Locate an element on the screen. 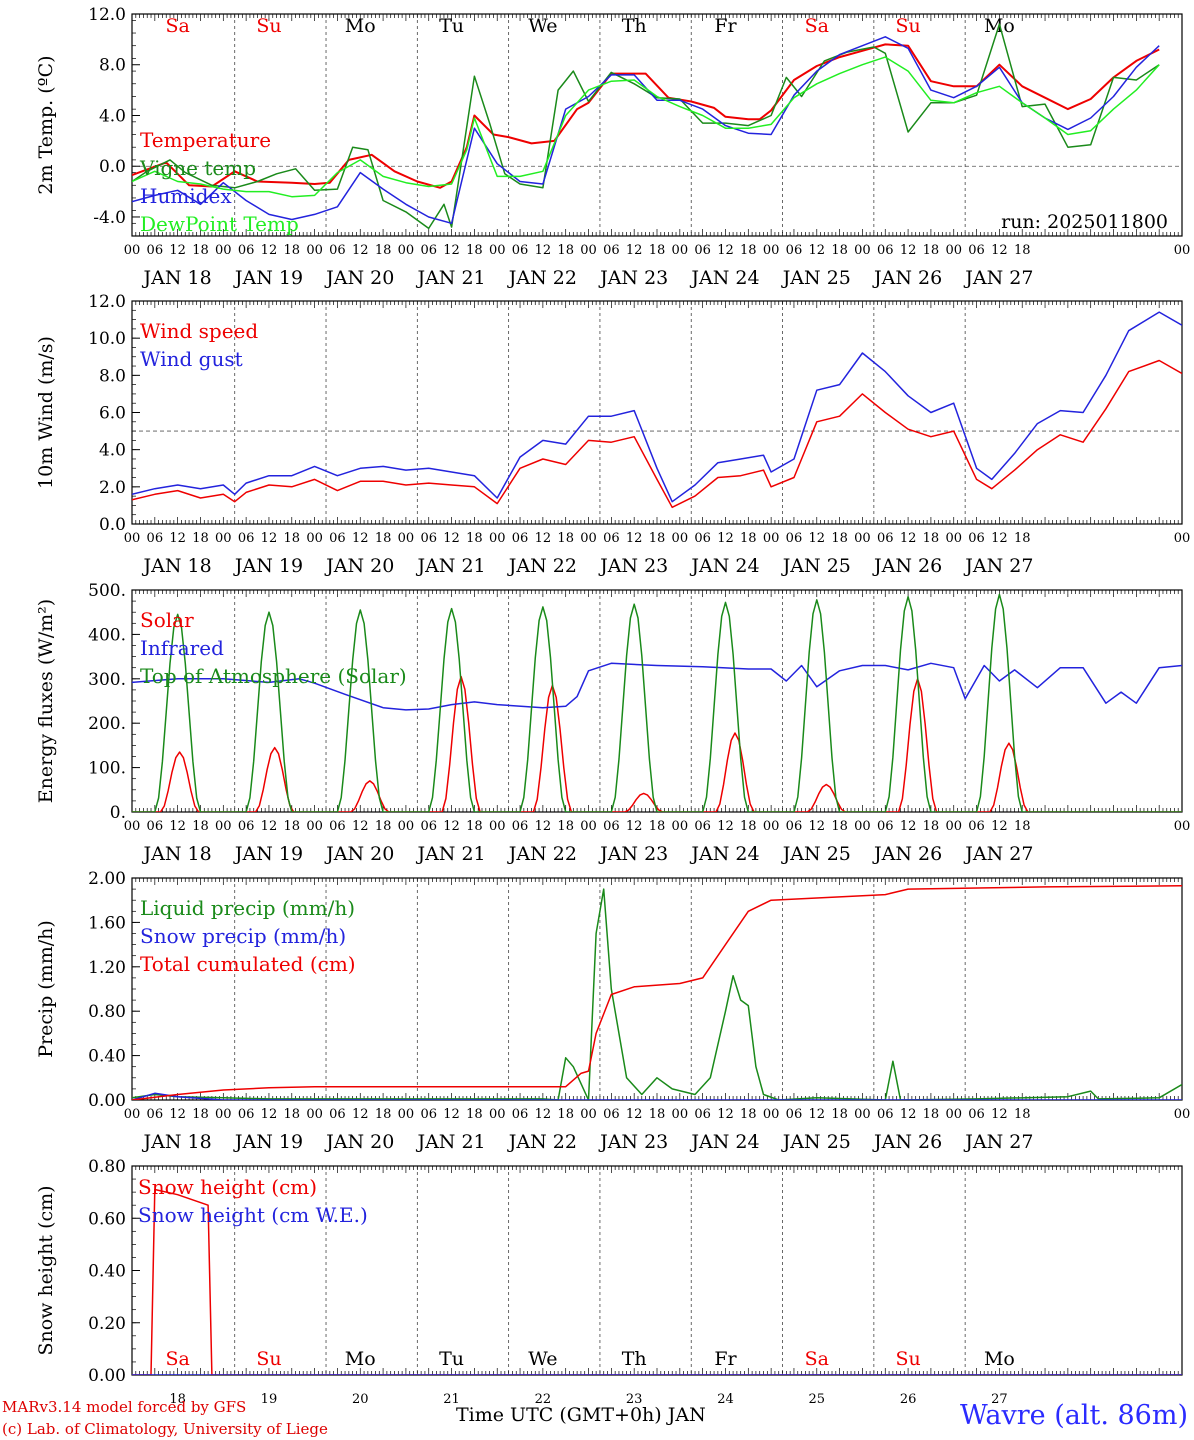  day-number-label: 18 is located at coordinates (177, 1399).